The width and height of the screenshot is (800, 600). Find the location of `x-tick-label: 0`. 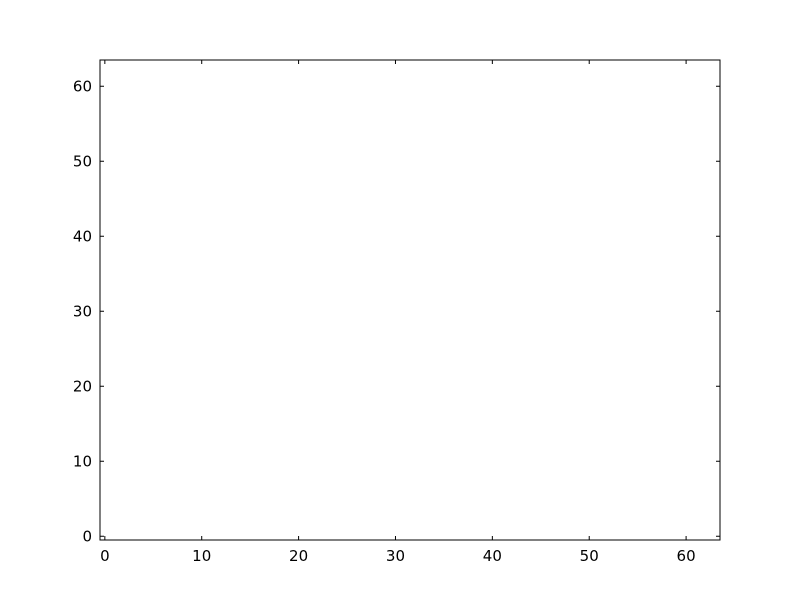

x-tick-label: 0 is located at coordinates (105, 556).